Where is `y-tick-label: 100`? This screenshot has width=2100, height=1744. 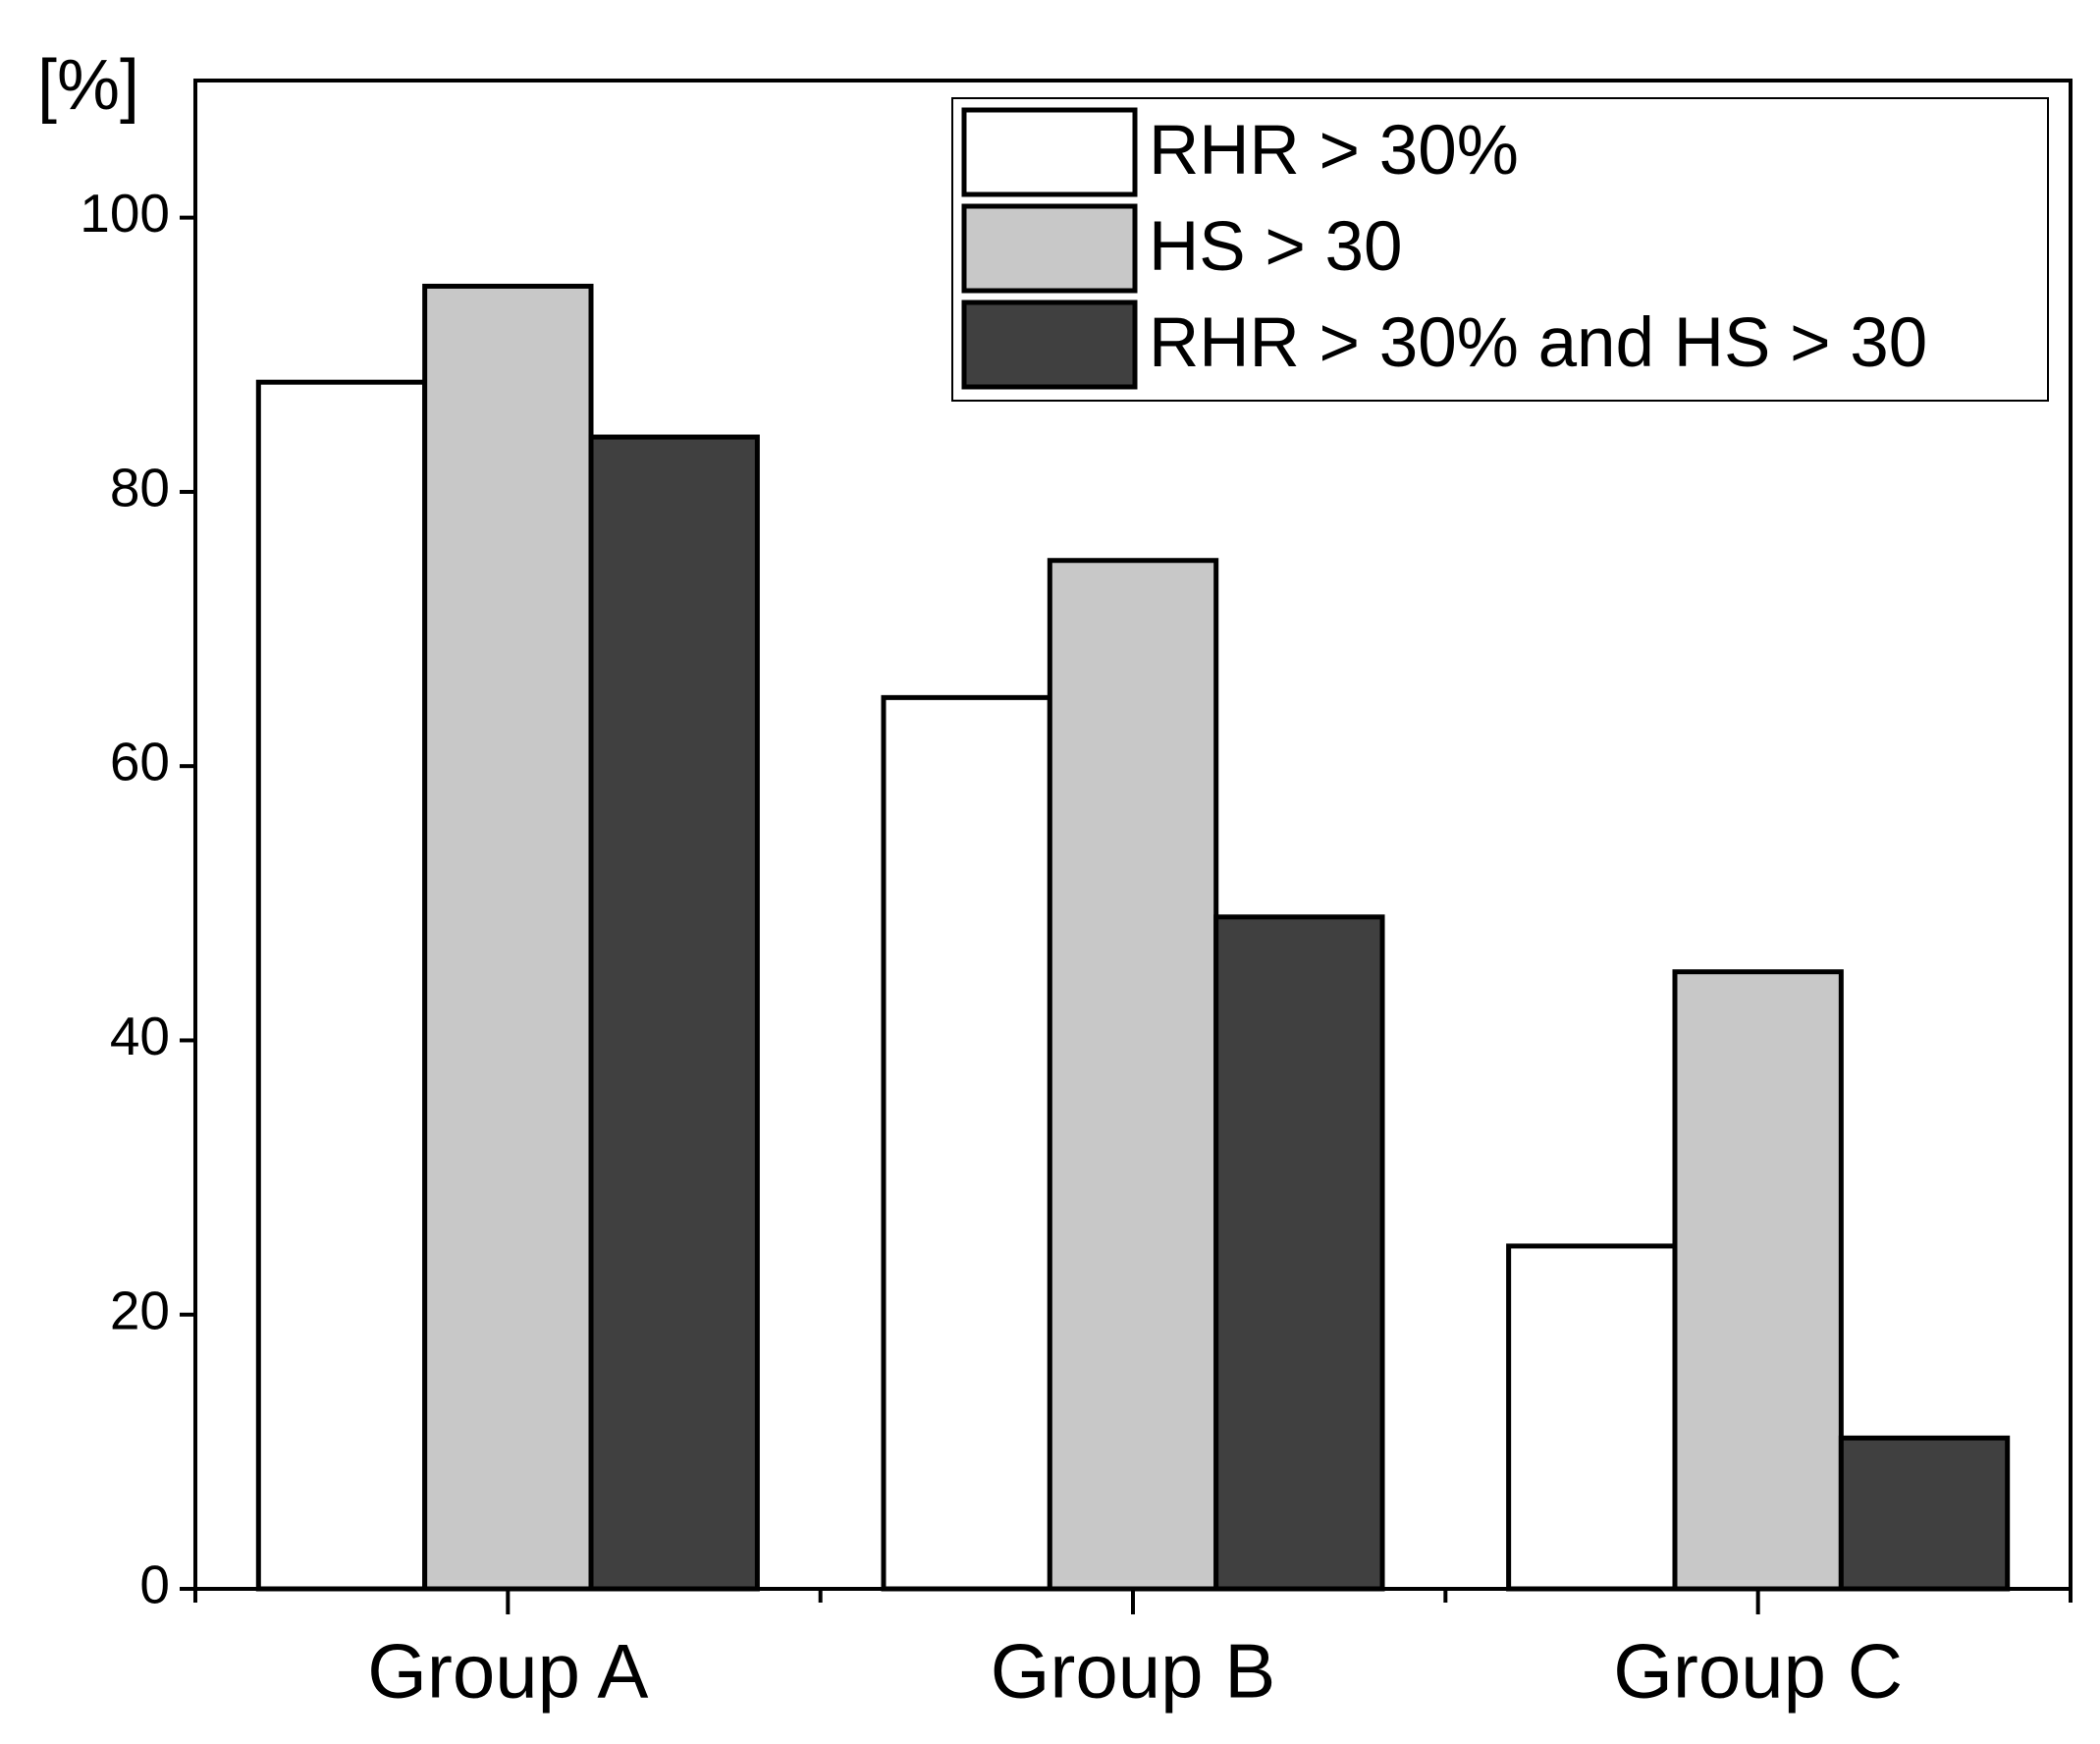
y-tick-label: 100 is located at coordinates (125, 213).